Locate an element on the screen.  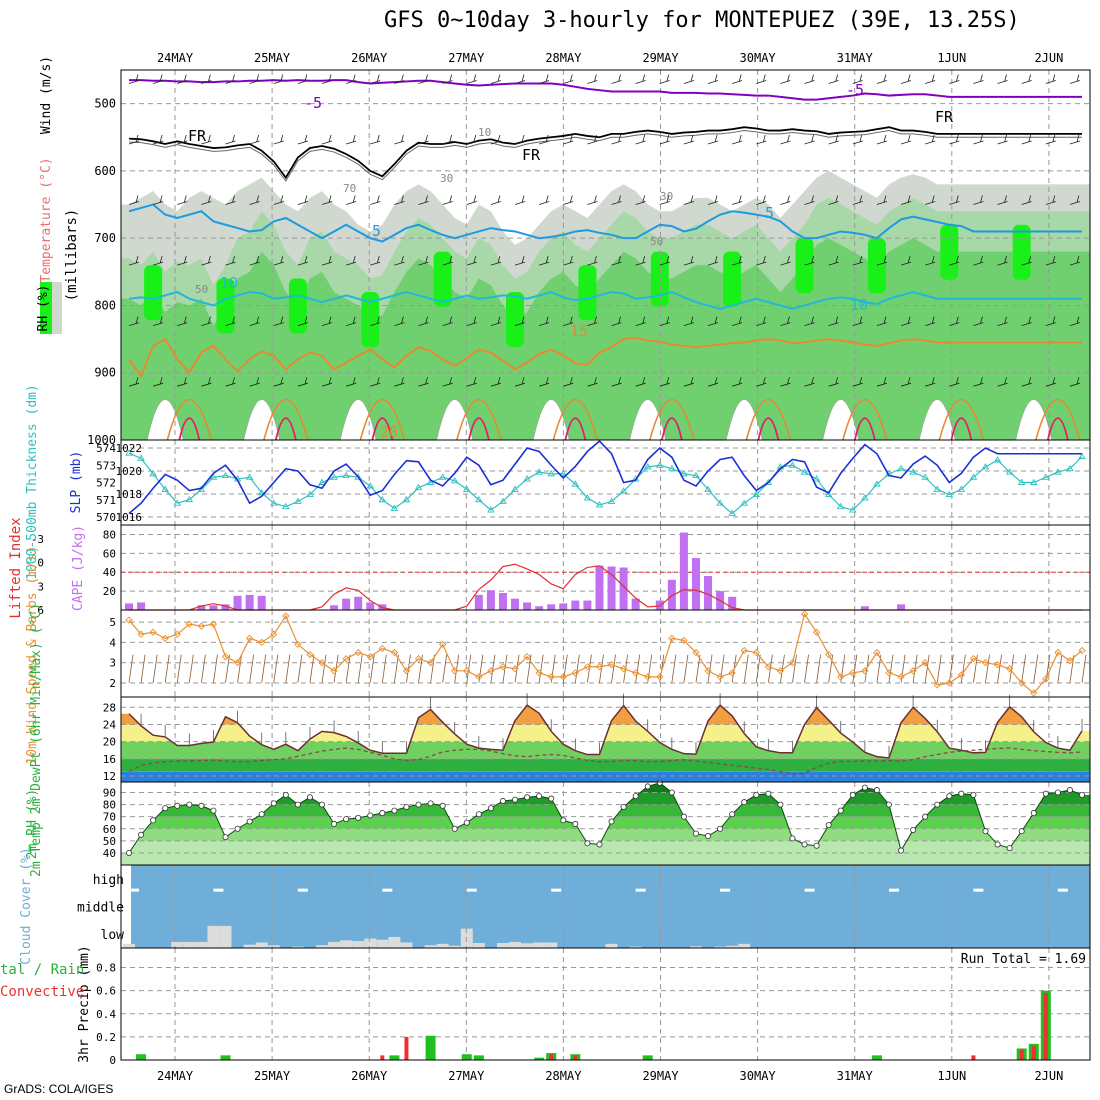
thickness-line is located at coordinates (605, 483).